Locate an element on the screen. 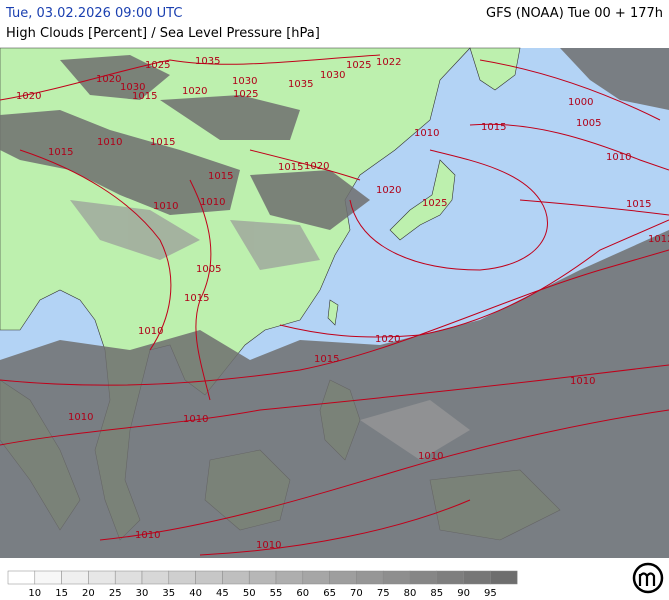 The height and width of the screenshot is (600, 669). legend-bar is located at coordinates (262, 577).